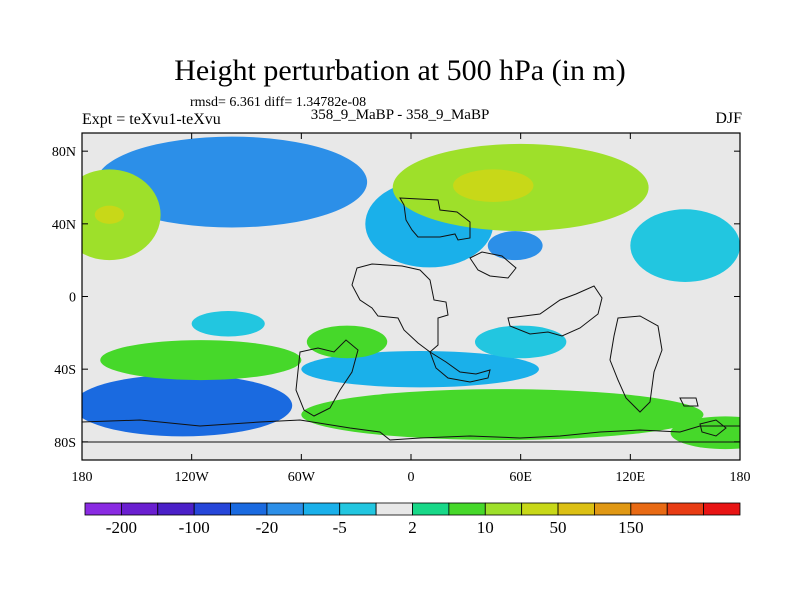  Describe the element at coordinates (65, 370) in the screenshot. I see `y-tick-label: 40S` at that location.